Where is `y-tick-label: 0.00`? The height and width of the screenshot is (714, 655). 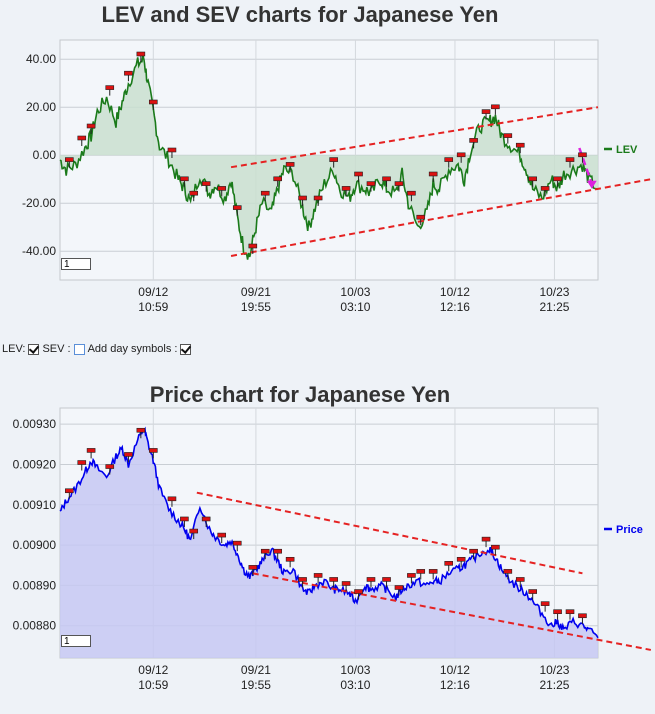
y-tick-label: 0.00 is located at coordinates (45, 155).